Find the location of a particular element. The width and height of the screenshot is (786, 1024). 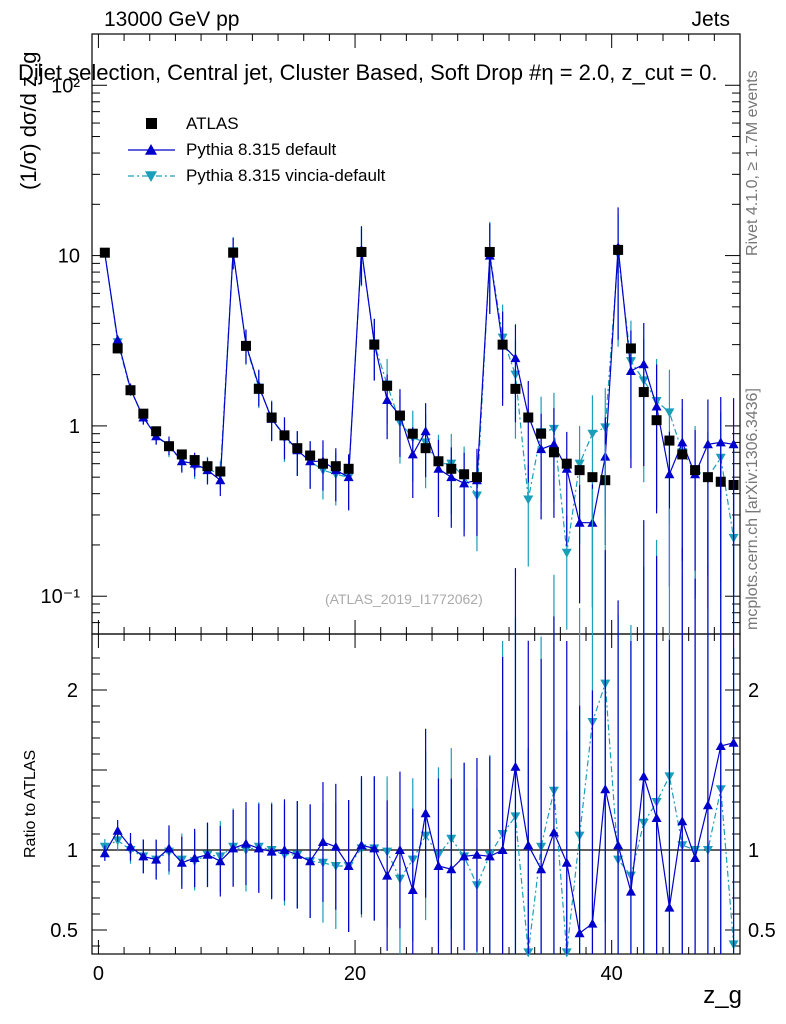

legend-label-vincia: Pythia 8.315 vincia-default is located at coordinates (286, 175).